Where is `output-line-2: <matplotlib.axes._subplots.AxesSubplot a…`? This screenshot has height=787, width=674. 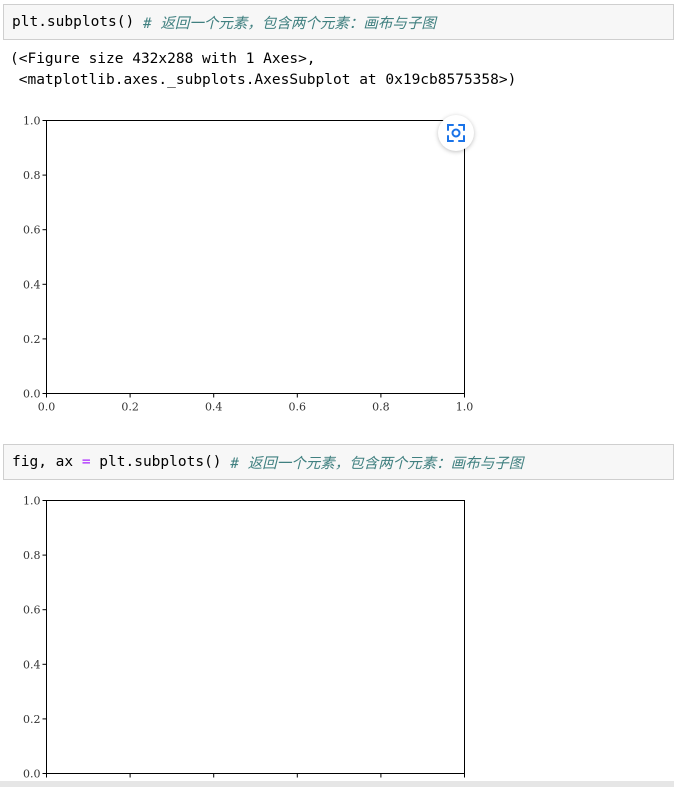
output-line-2: <matplotlib.axes._subplots.AxesSubplot a… is located at coordinates (263, 80).